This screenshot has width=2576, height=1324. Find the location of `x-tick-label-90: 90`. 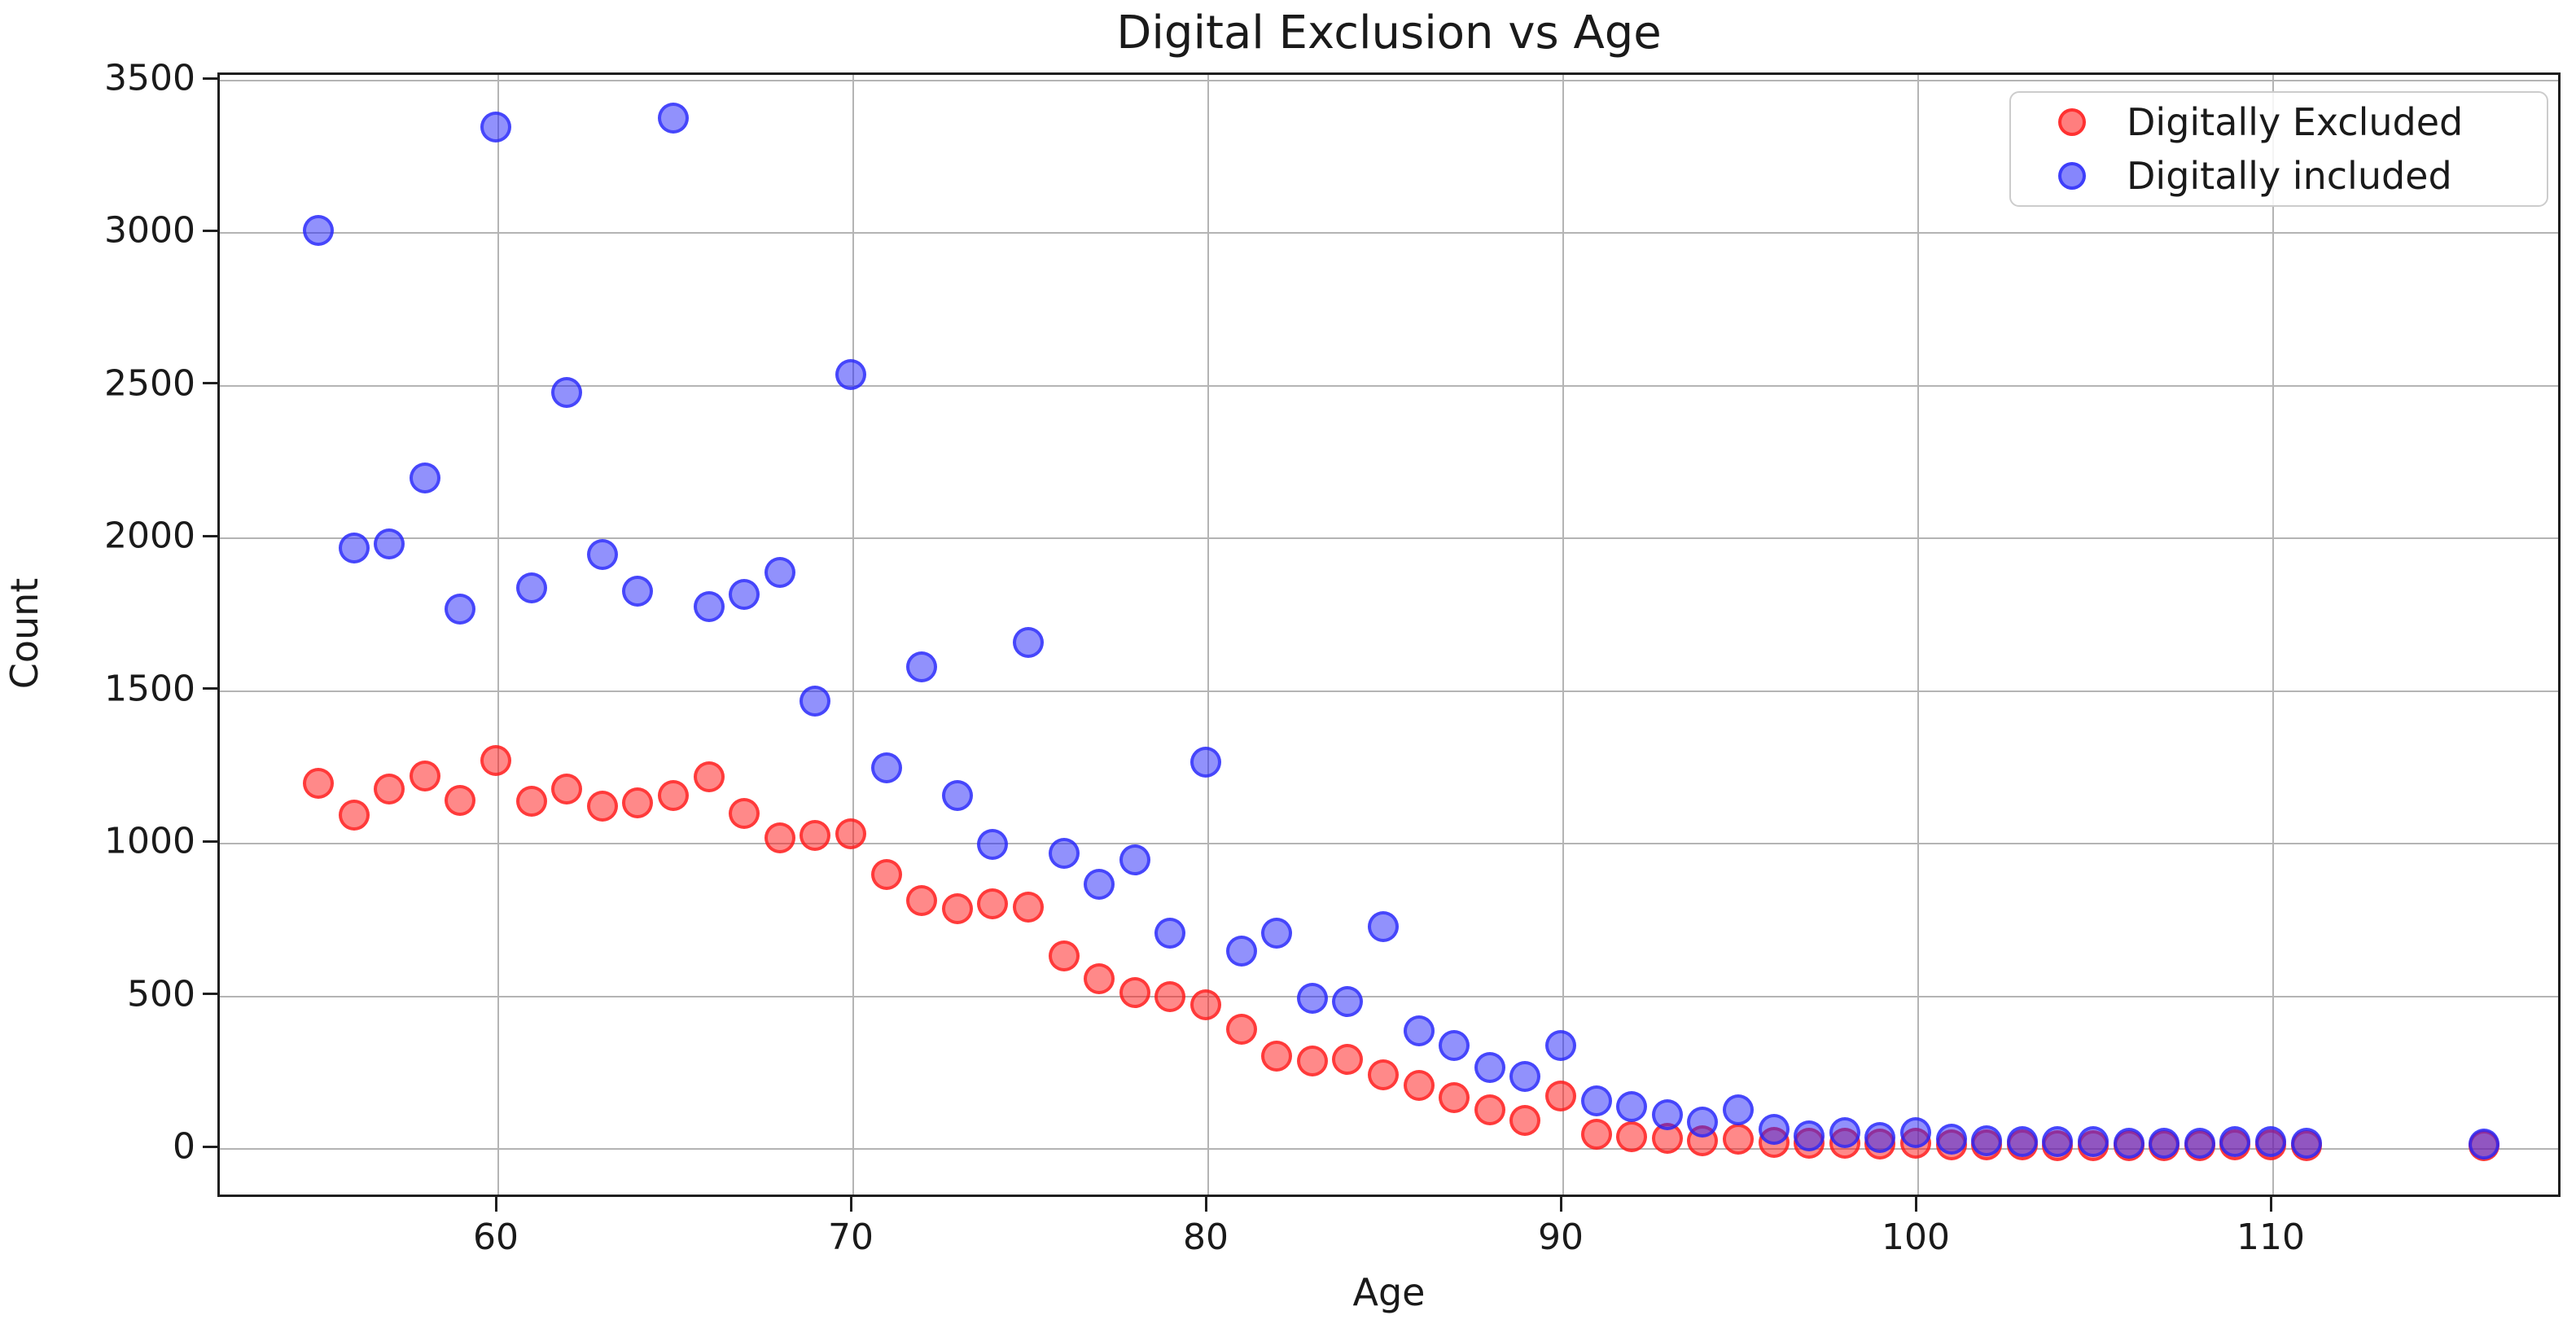

x-tick-label-90: 90 is located at coordinates (1561, 1237).